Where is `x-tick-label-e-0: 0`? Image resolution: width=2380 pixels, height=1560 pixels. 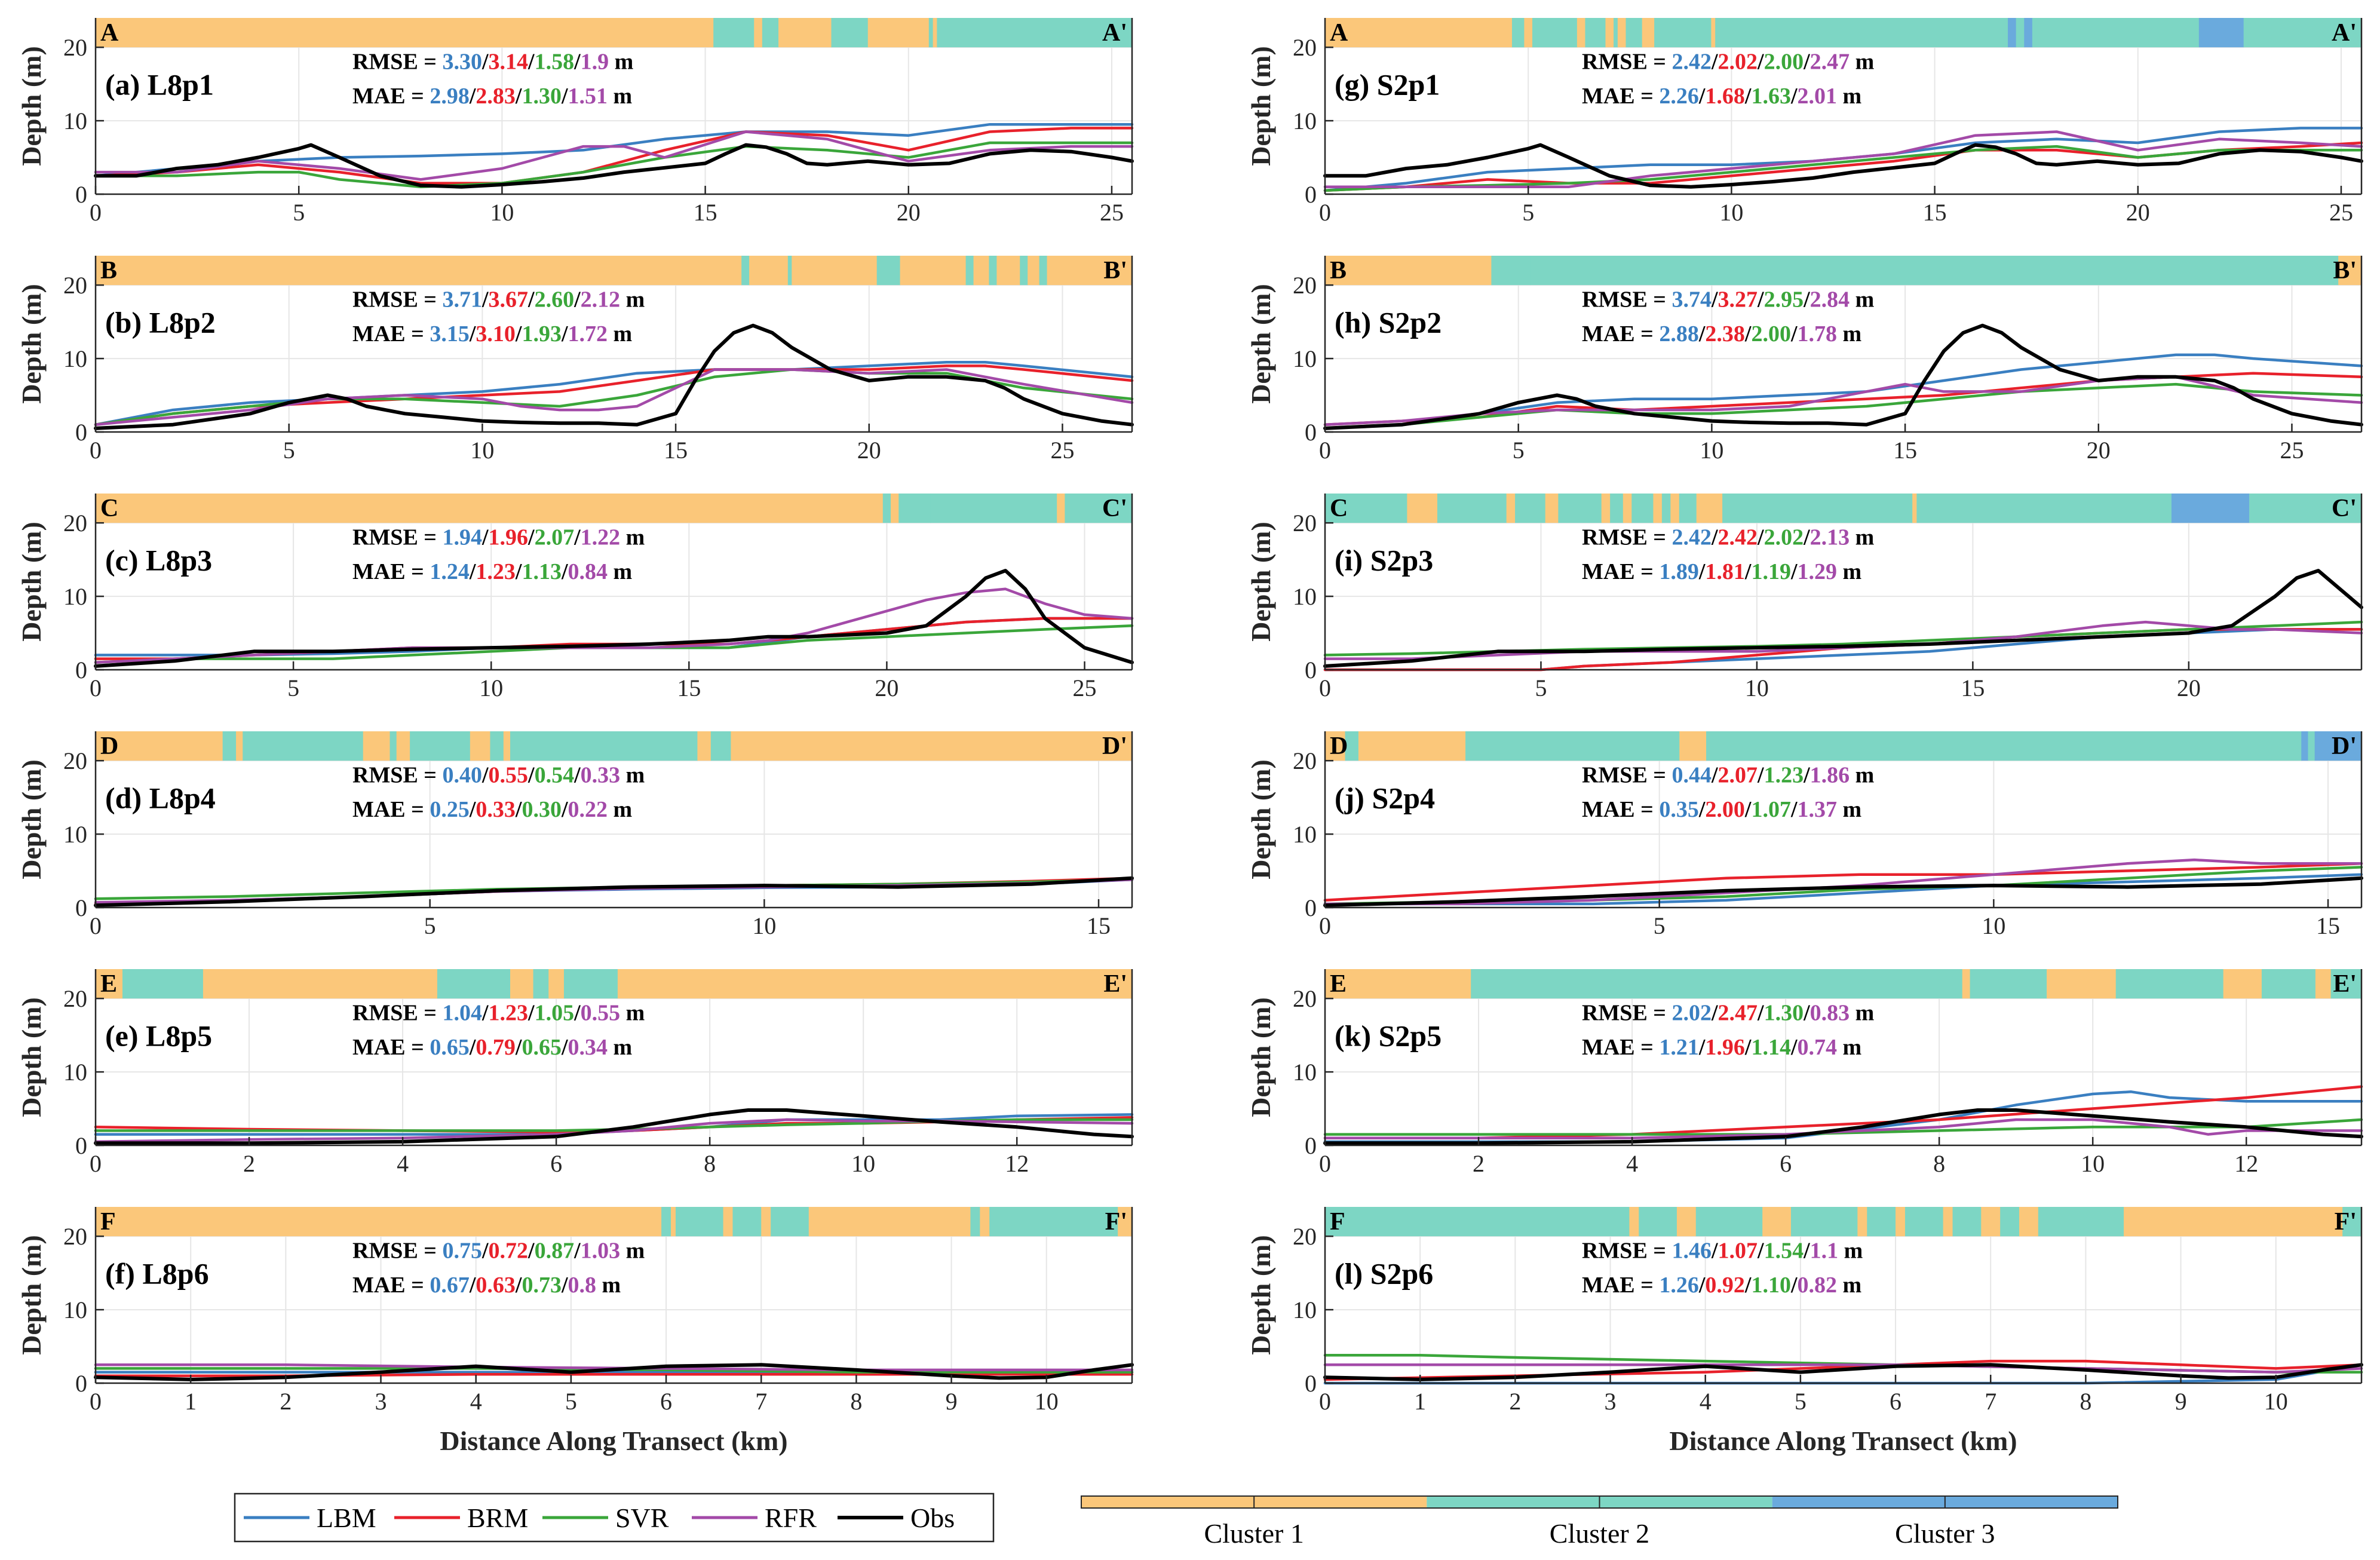
x-tick-label-e-0: 0 is located at coordinates (96, 1163).